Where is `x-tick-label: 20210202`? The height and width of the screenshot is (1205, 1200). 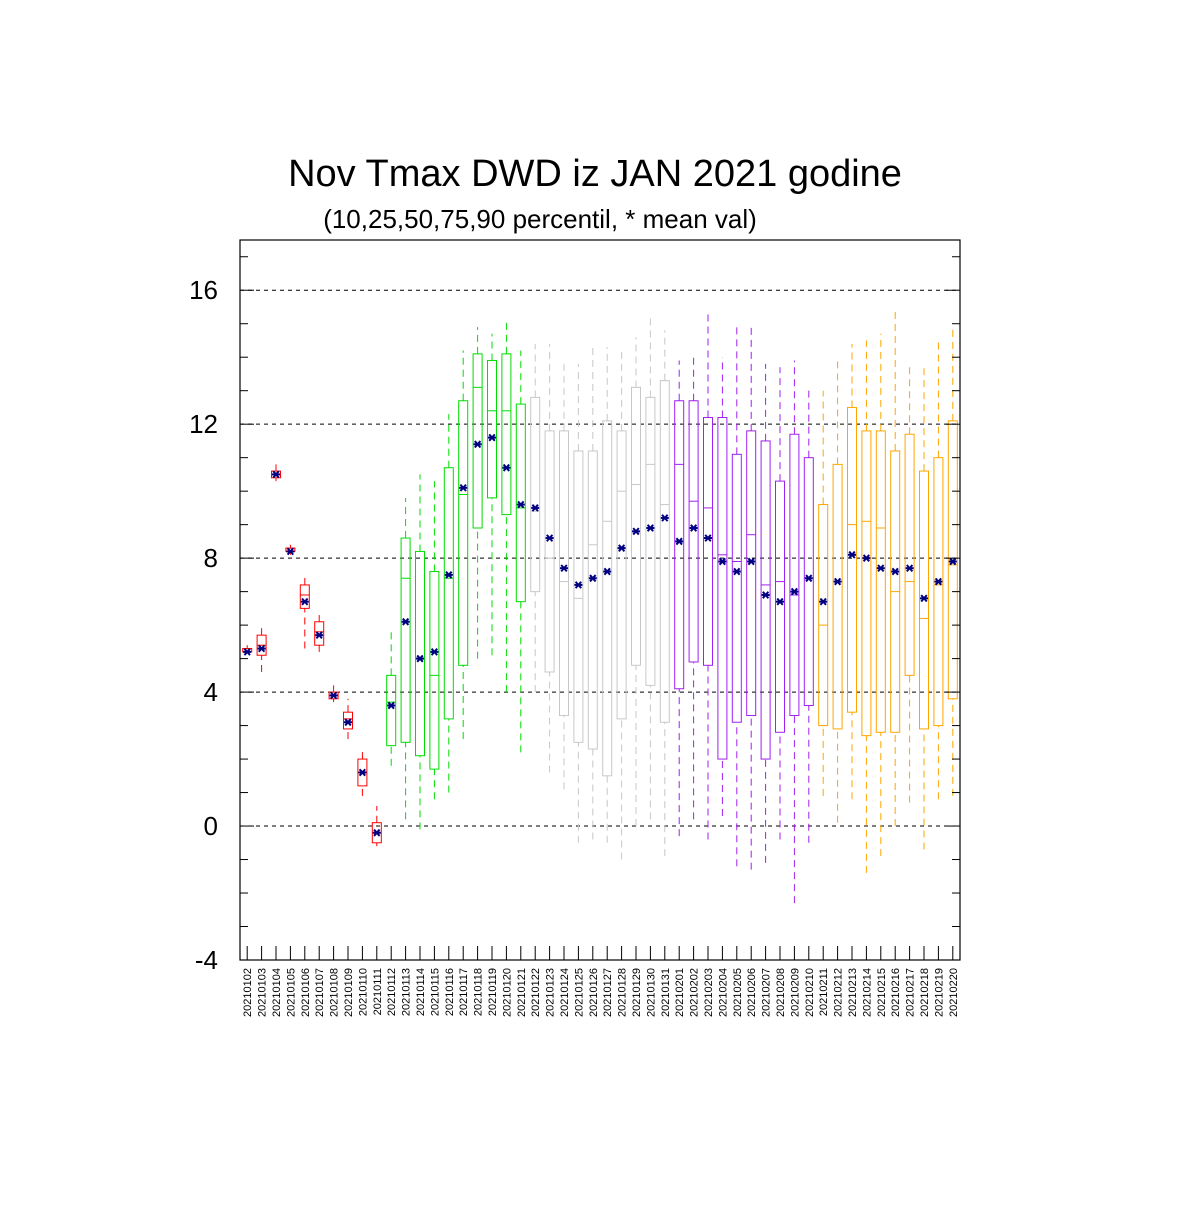
x-tick-label: 20210202 is located at coordinates (695, 992).